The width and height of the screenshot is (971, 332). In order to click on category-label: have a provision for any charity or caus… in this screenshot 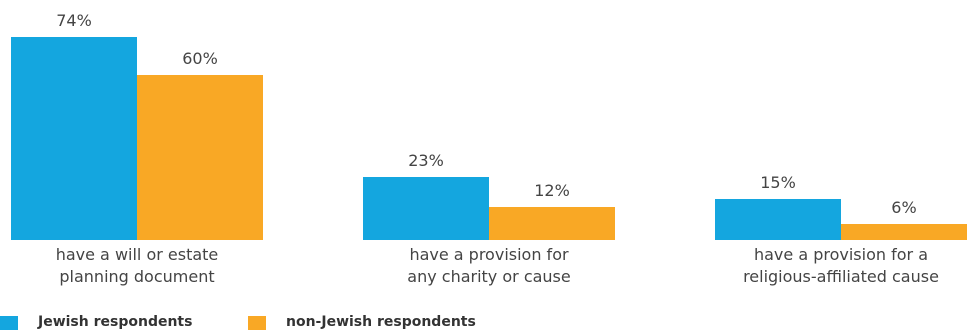, I will do `click(489, 265)`.